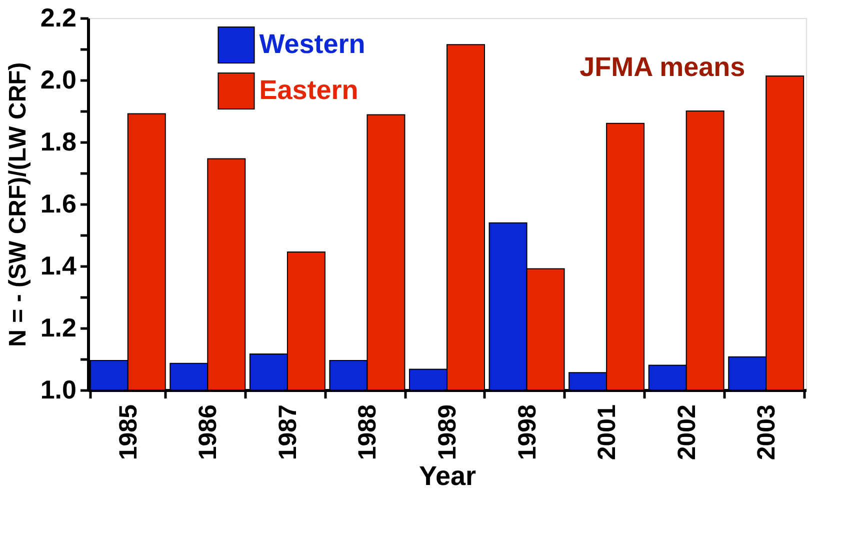 The height and width of the screenshot is (538, 849). What do you see at coordinates (448, 432) in the screenshot?
I see `x-tick-label: 1989` at bounding box center [448, 432].